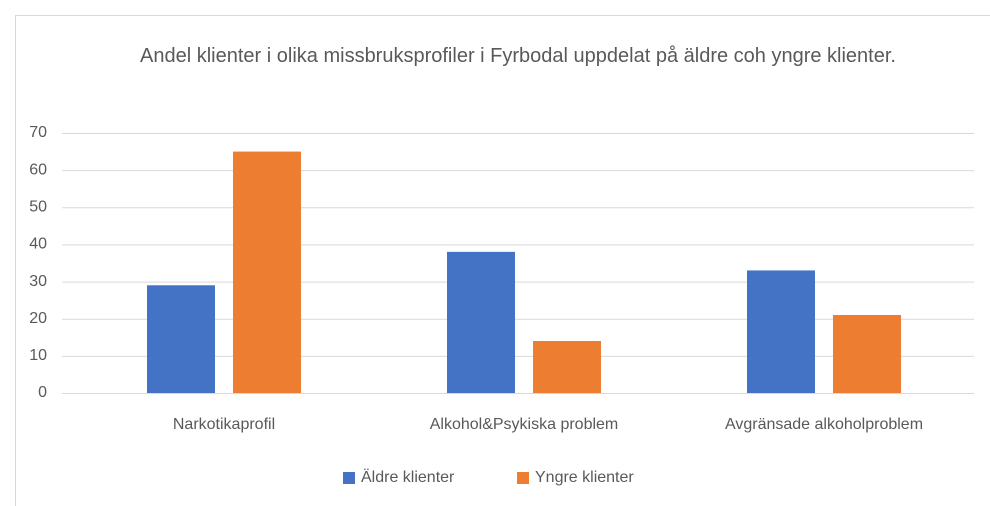 This screenshot has height=506, width=990. What do you see at coordinates (38, 169) in the screenshot?
I see `y-tick-label: 60` at bounding box center [38, 169].